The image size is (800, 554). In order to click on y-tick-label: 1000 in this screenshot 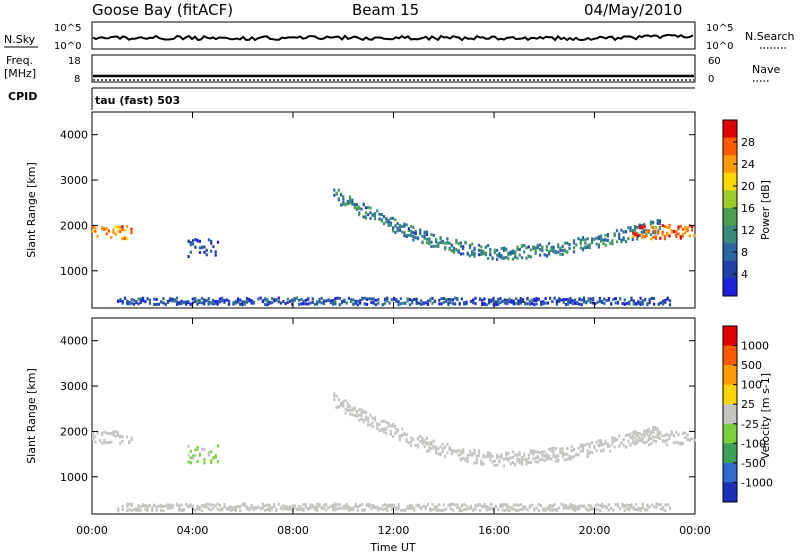, I will do `click(74, 271)`.